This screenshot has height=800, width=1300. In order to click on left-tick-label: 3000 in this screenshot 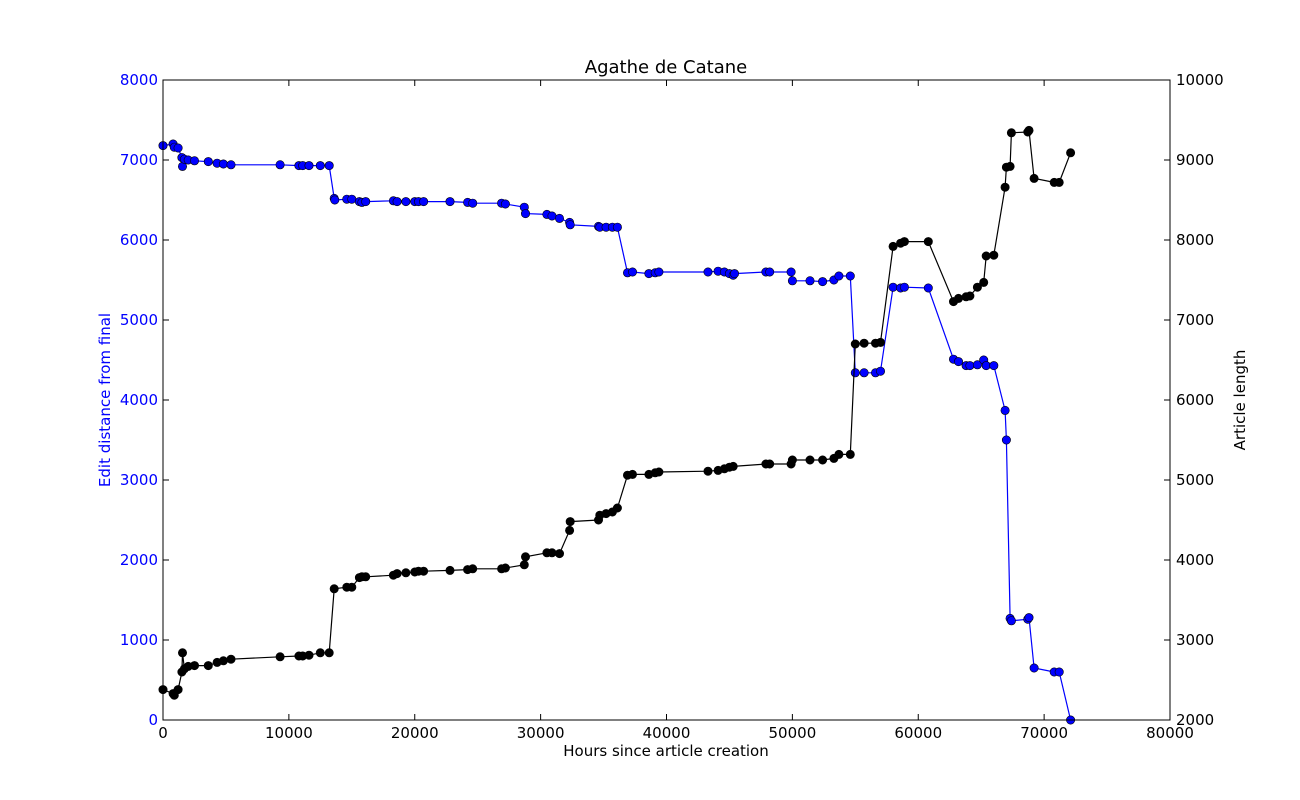, I will do `click(139, 480)`.